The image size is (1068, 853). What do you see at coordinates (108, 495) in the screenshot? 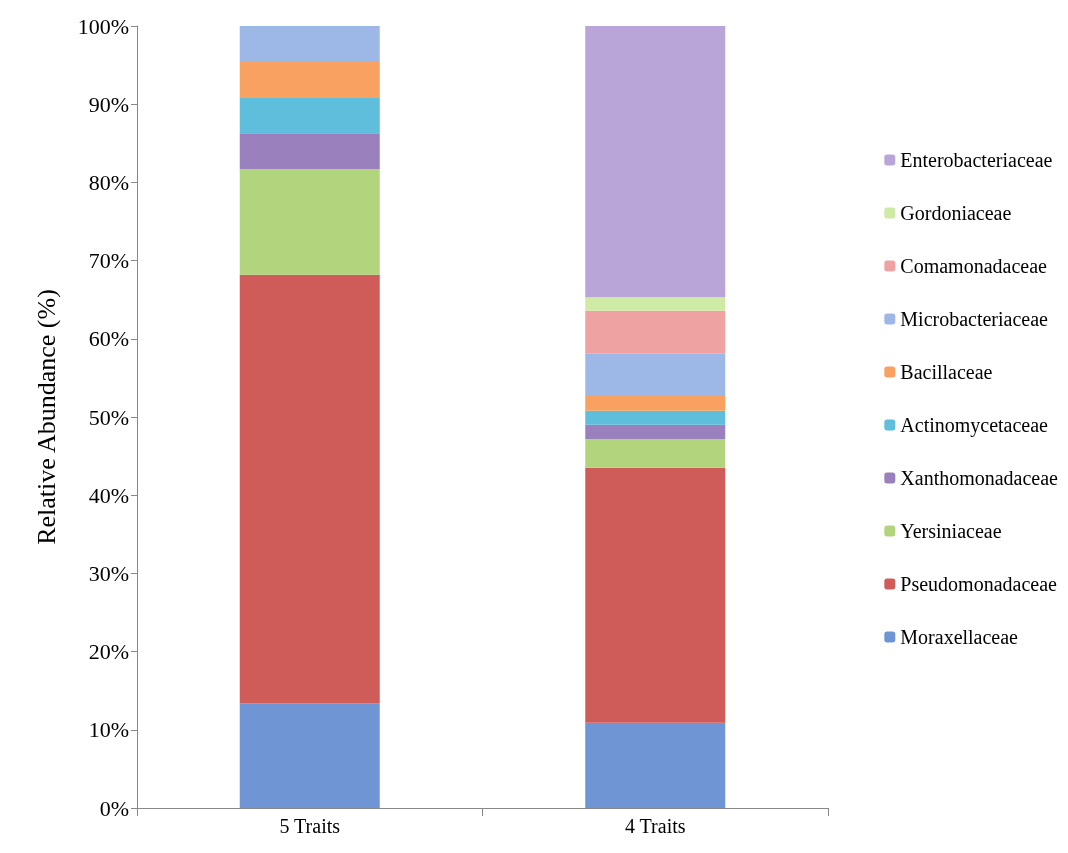
I see `y-tick-label: 40%` at bounding box center [108, 495].